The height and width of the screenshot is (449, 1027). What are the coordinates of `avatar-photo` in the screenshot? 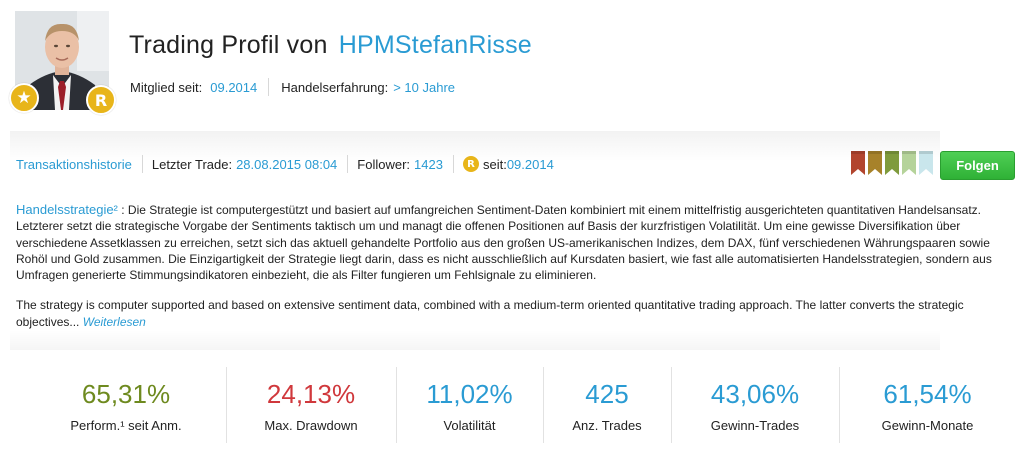 It's located at (62, 60).